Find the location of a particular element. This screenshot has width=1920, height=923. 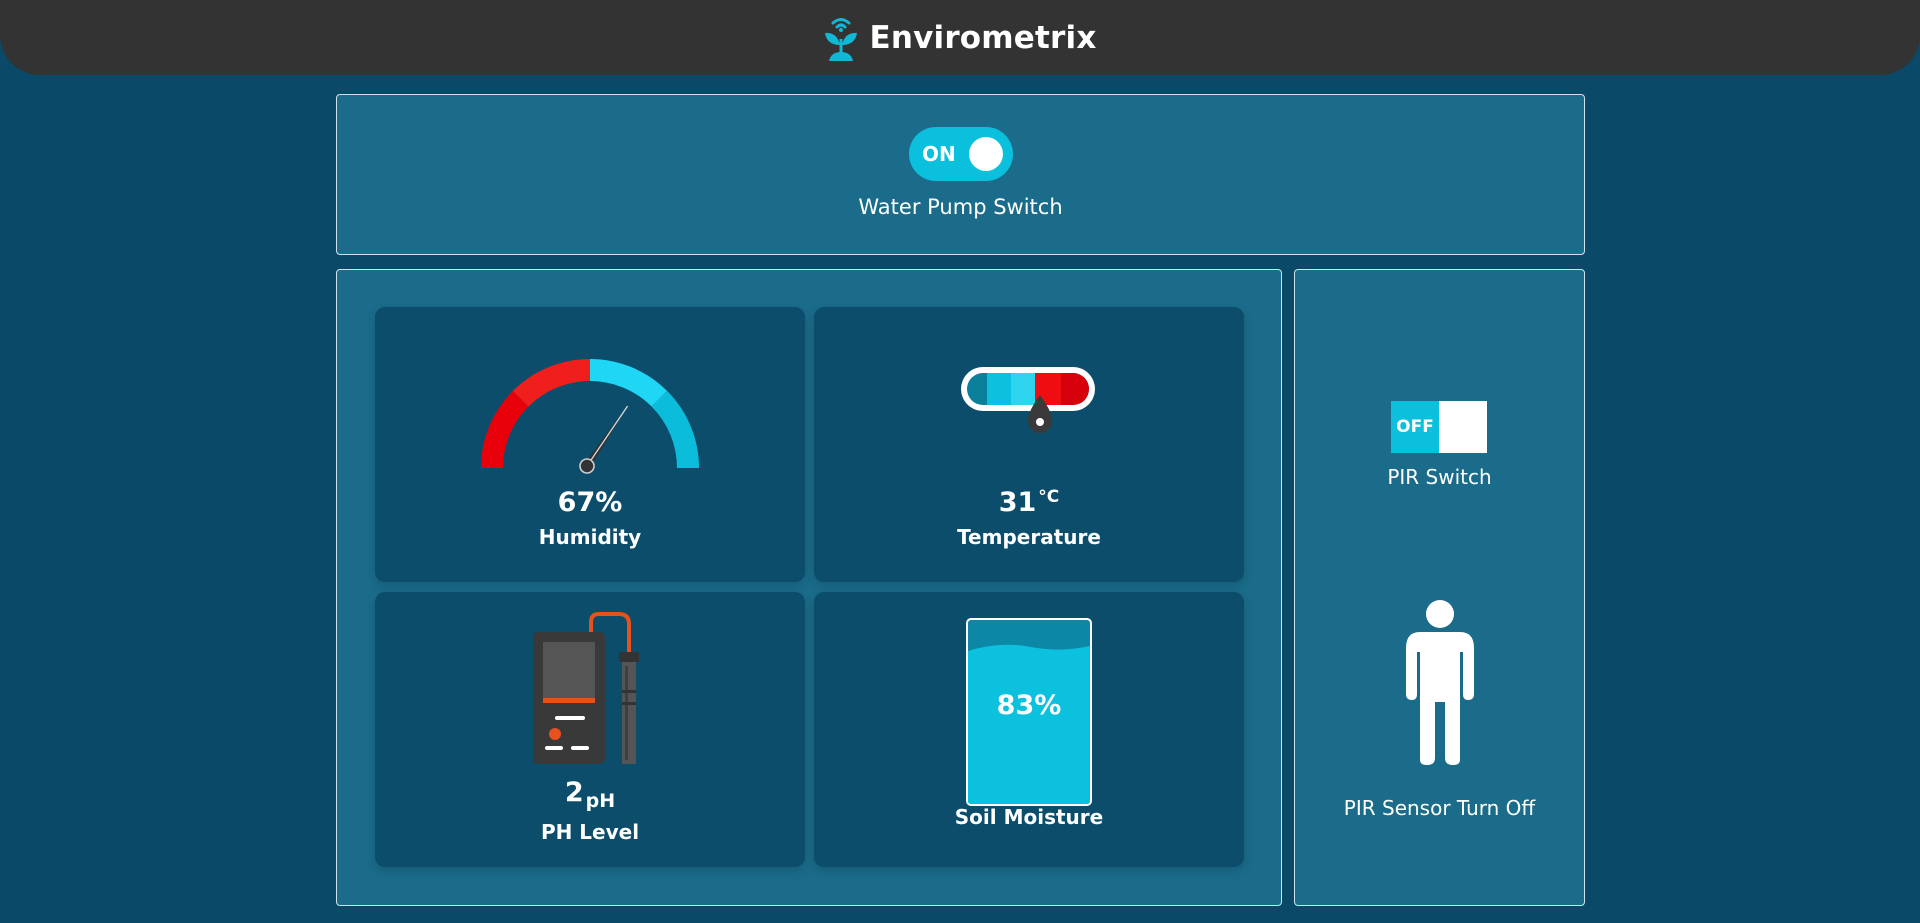

humidity-label: Humidity is located at coordinates (590, 537).